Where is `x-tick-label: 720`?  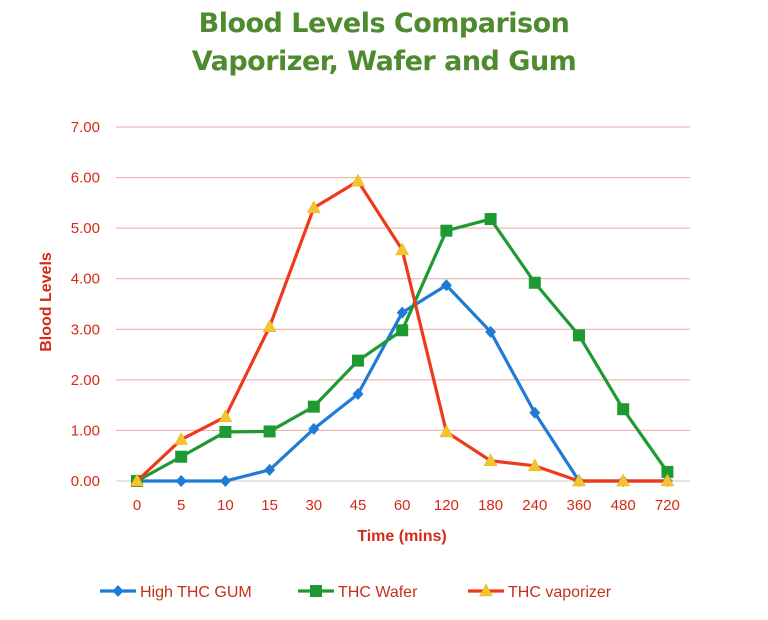
x-tick-label: 720 is located at coordinates (667, 505).